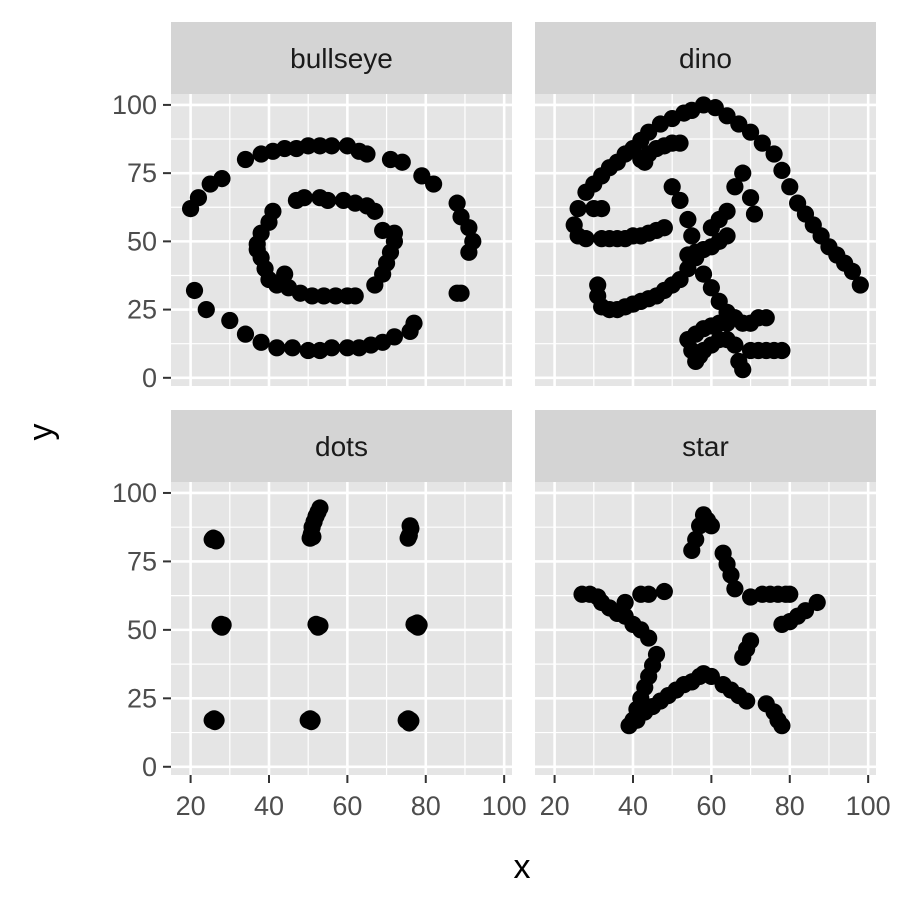 The width and height of the screenshot is (900, 900). I want to click on x-tick-label: 100, so click(868, 806).